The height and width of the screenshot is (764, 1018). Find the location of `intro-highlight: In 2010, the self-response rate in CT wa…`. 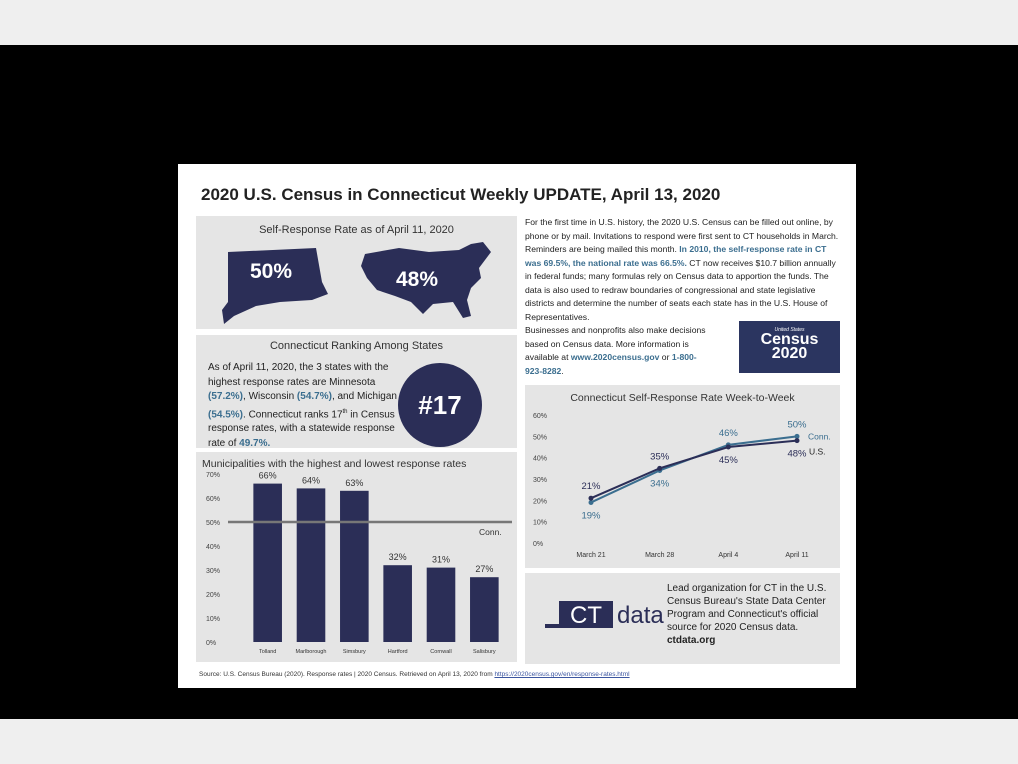

intro-highlight: In 2010, the self-response rate in CT wa… is located at coordinates (676, 256).